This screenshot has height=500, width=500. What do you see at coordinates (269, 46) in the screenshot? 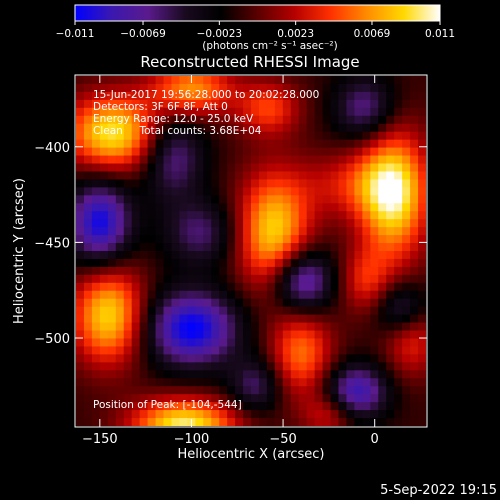
I see `colorbar-units-label: (photons cm⁻² s⁻¹ asec⁻²)` at bounding box center [269, 46].